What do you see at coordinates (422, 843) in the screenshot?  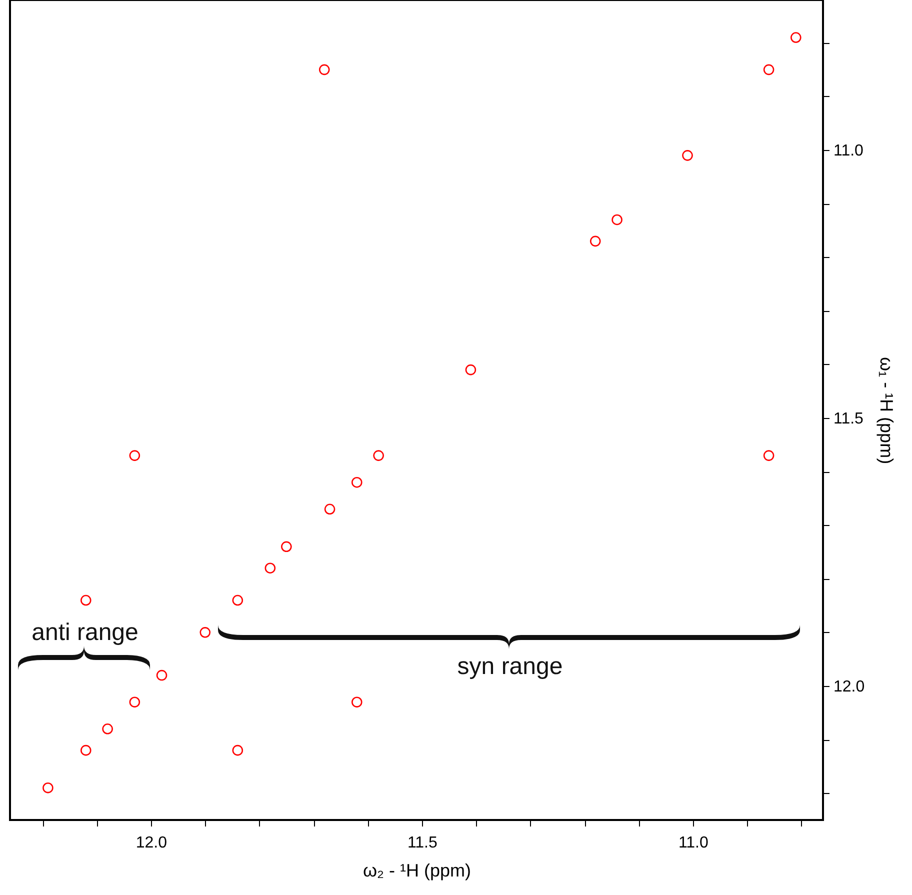 I see `x-tick-label: 11.5` at bounding box center [422, 843].